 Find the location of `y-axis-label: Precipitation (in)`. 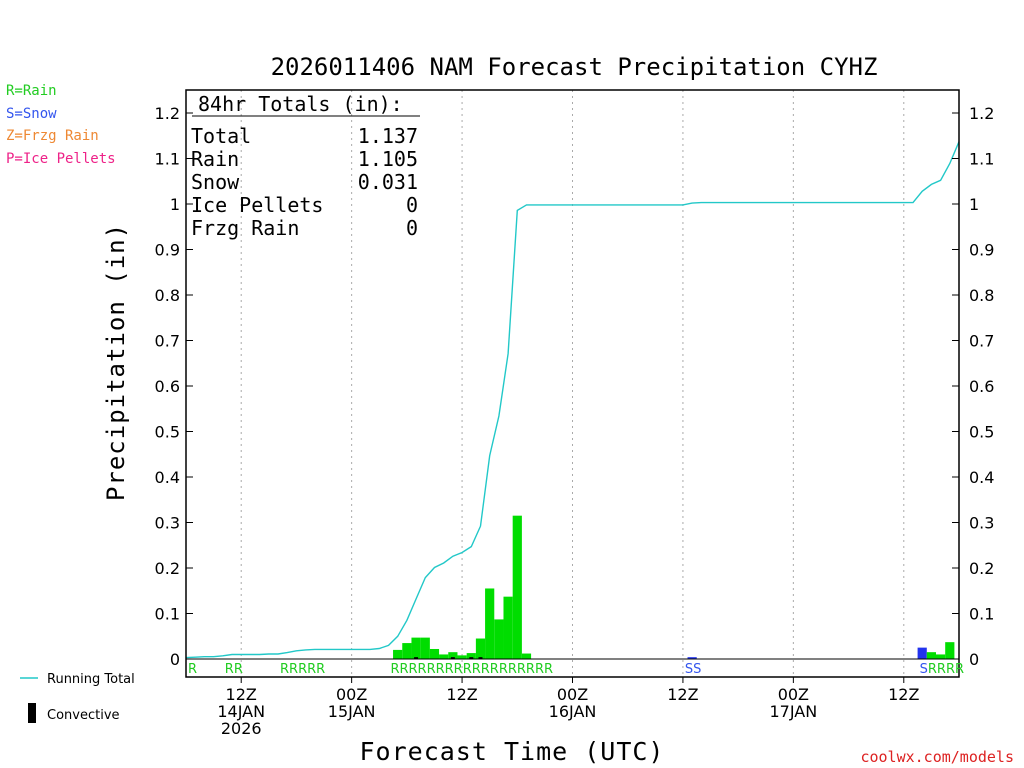

y-axis-label: Precipitation (in) is located at coordinates (116, 362).